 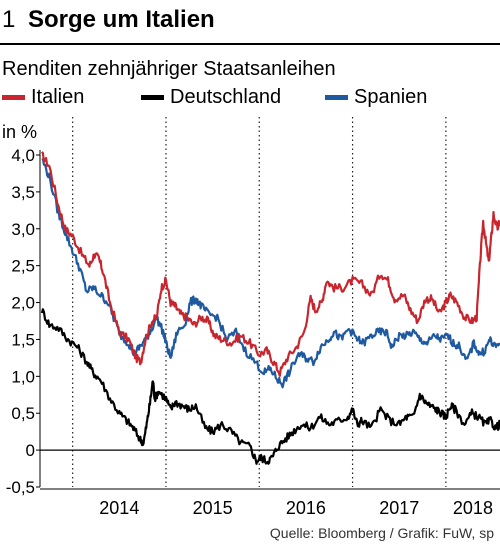 I want to click on chart-title: Sorge um Italien, so click(x=121, y=19).